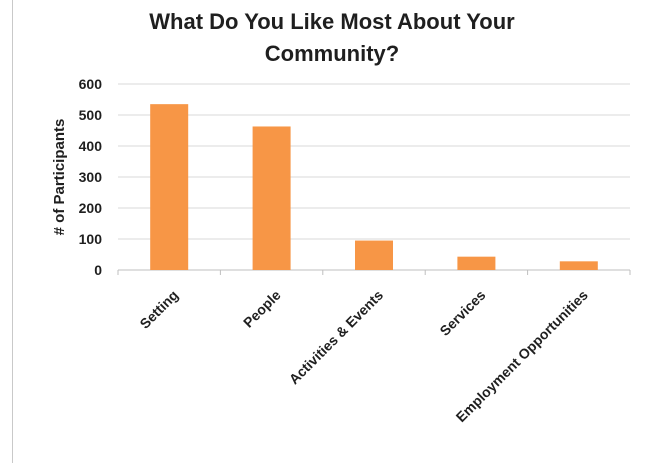 This screenshot has width=657, height=463. I want to click on chart-title-line-2: Community?, so click(332, 53).